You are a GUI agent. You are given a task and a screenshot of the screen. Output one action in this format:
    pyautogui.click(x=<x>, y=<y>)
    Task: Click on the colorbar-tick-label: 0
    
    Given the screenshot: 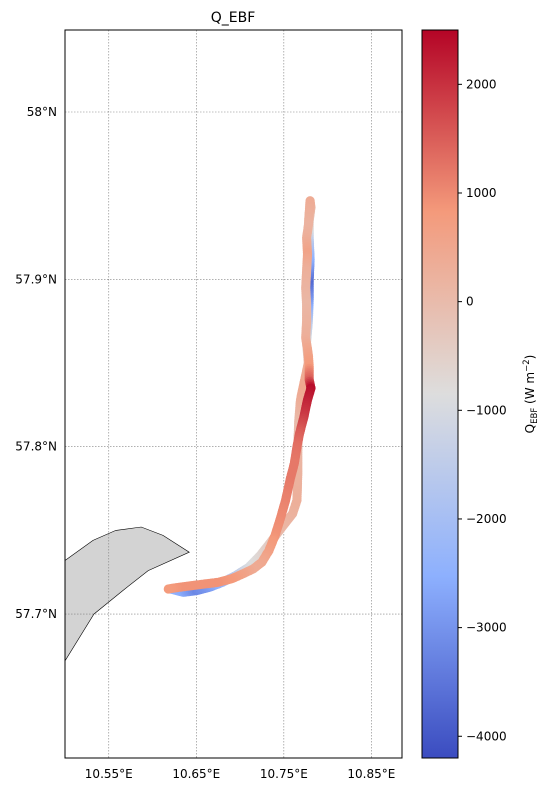 What is the action you would take?
    pyautogui.click(x=470, y=302)
    